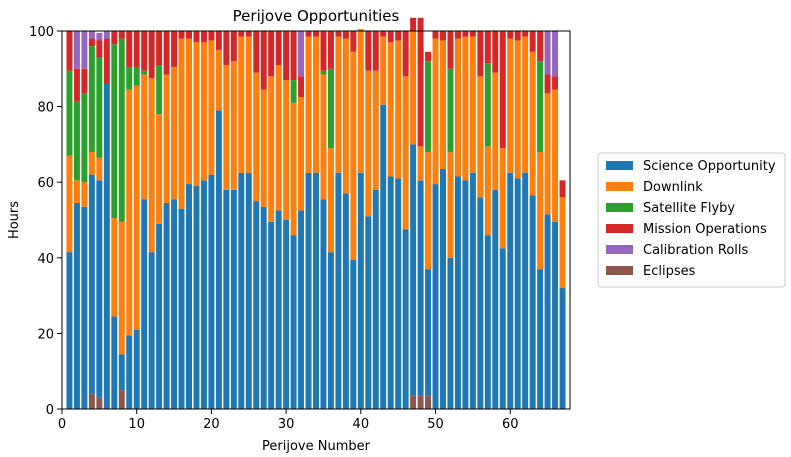  Describe the element at coordinates (62, 424) in the screenshot. I see `x-tick-label: 0` at that location.